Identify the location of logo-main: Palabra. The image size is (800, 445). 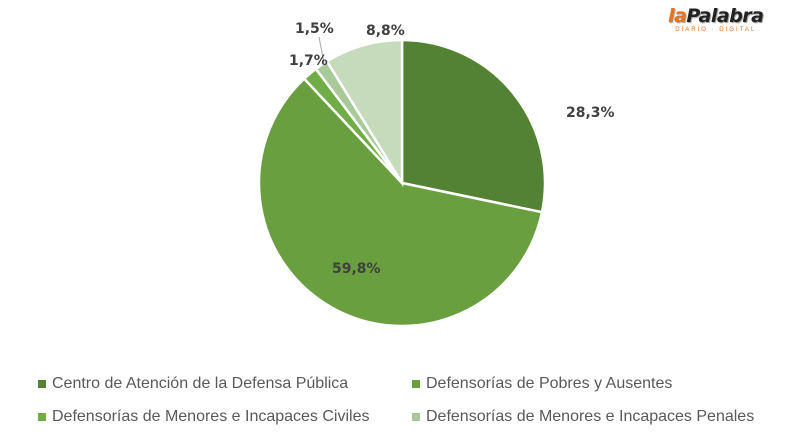
(725, 16).